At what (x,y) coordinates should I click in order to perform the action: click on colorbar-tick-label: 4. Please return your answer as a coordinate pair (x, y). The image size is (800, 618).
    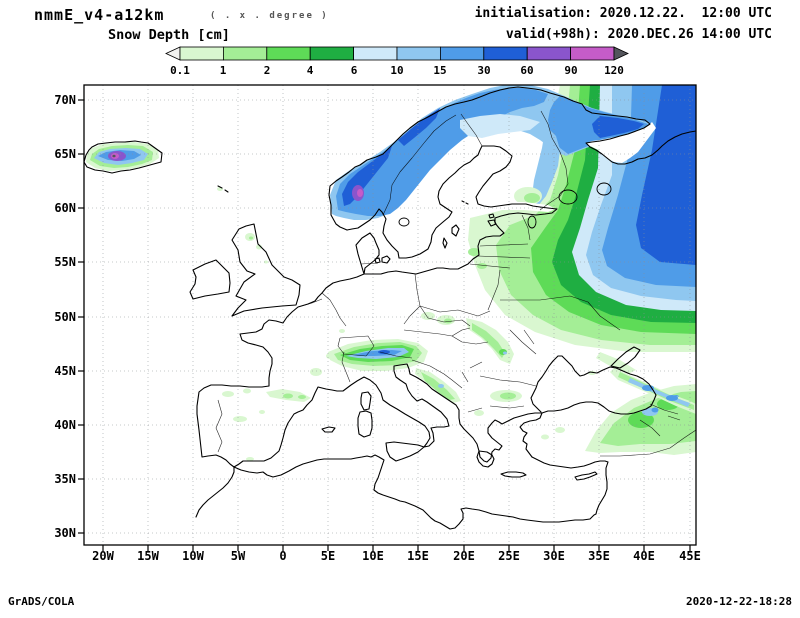
    Looking at the image, I should click on (310, 70).